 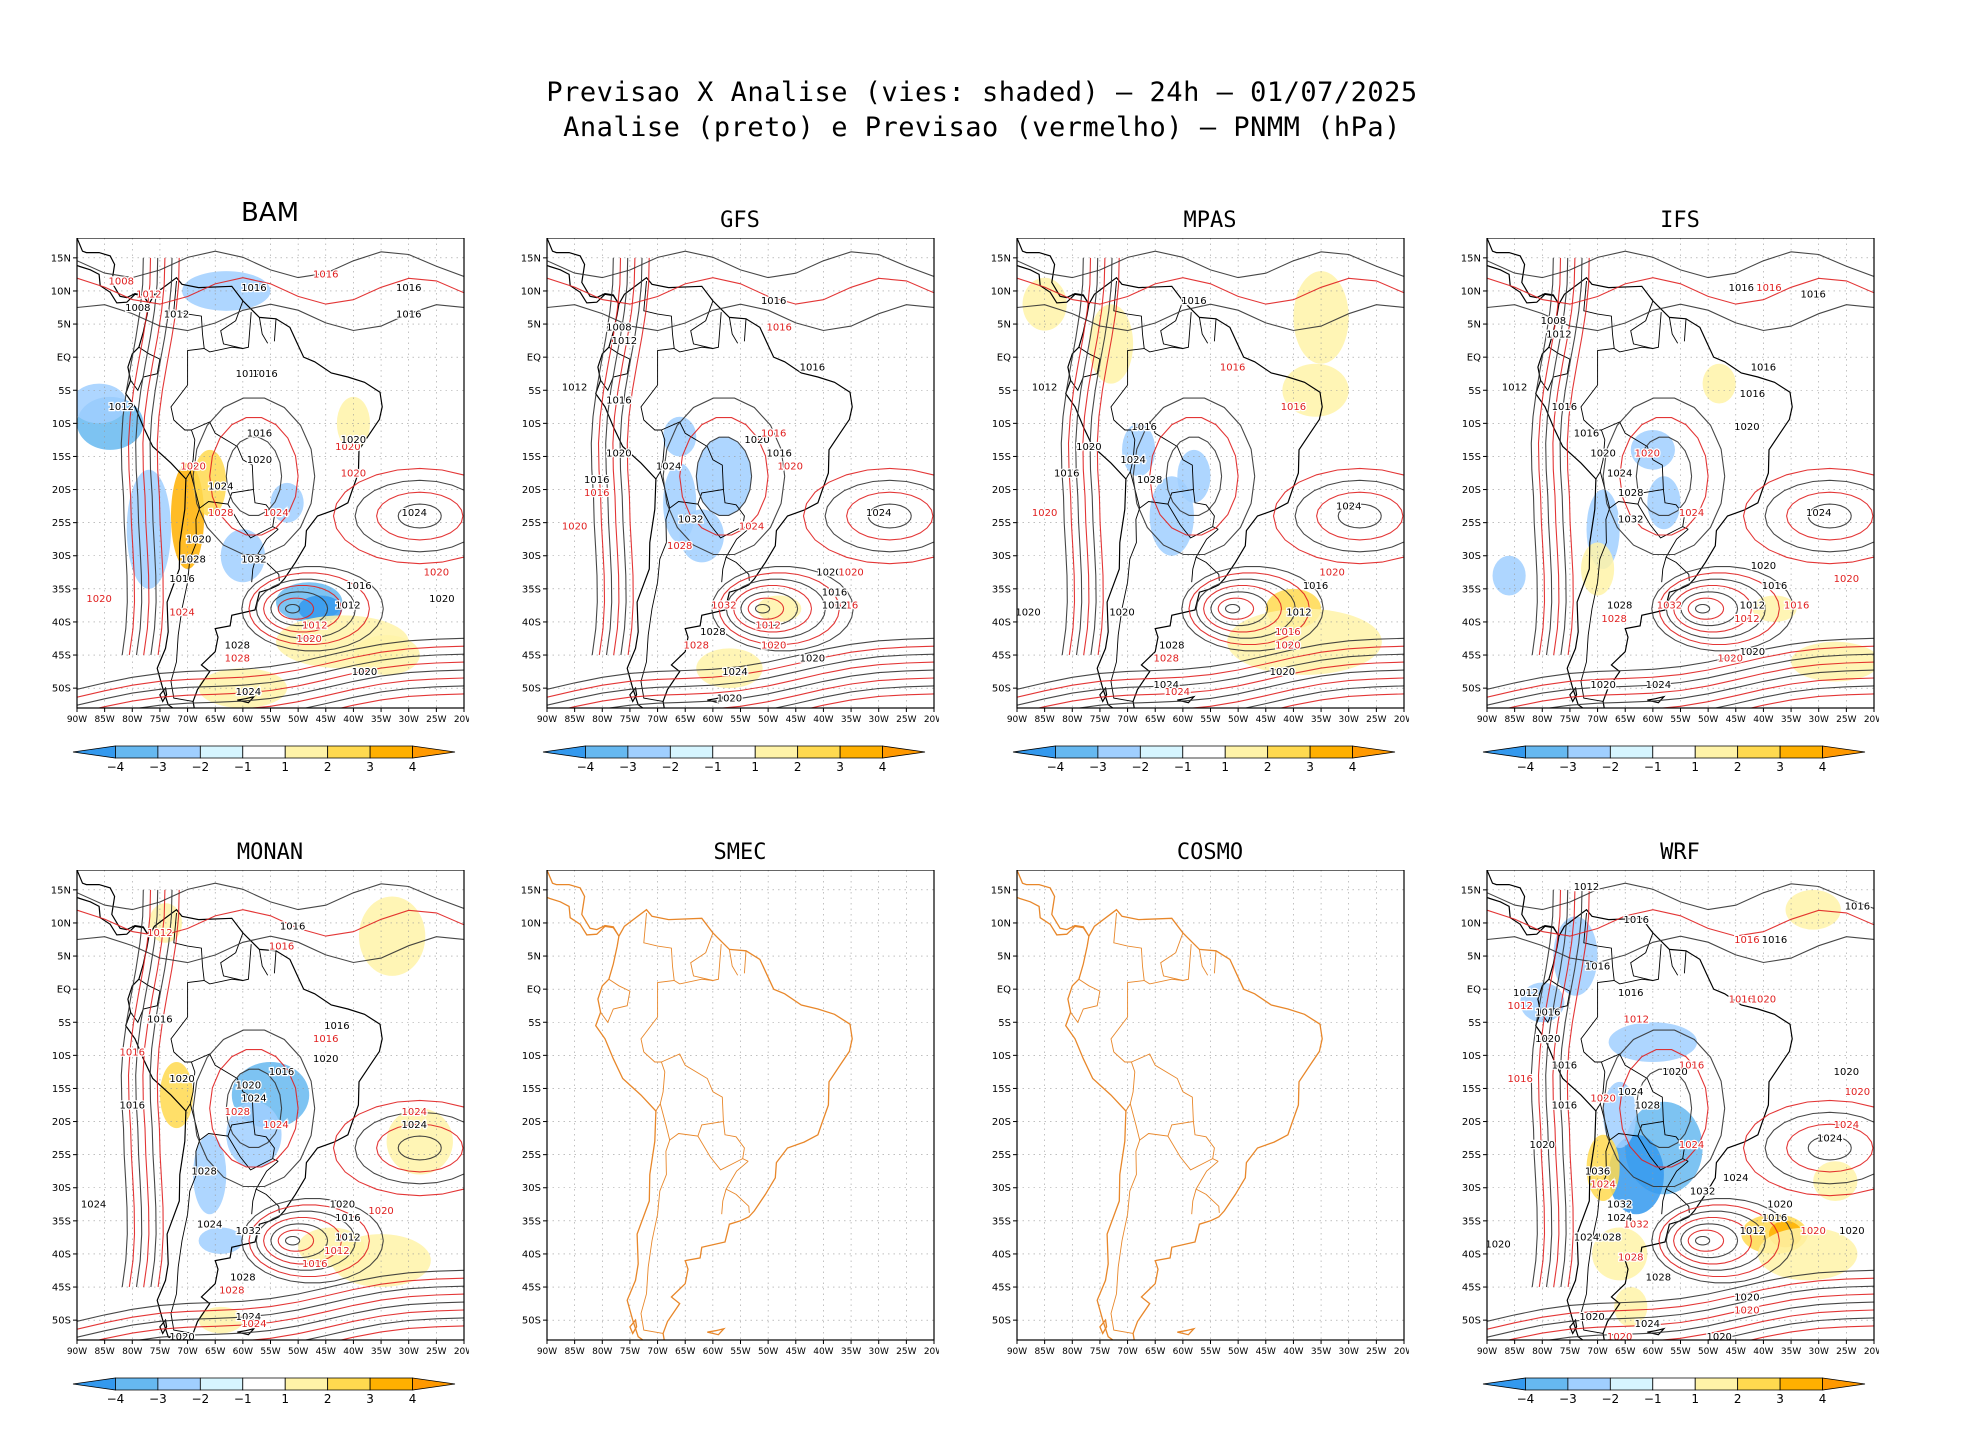 I want to click on lat-label: 5N, so click(x=1004, y=325).